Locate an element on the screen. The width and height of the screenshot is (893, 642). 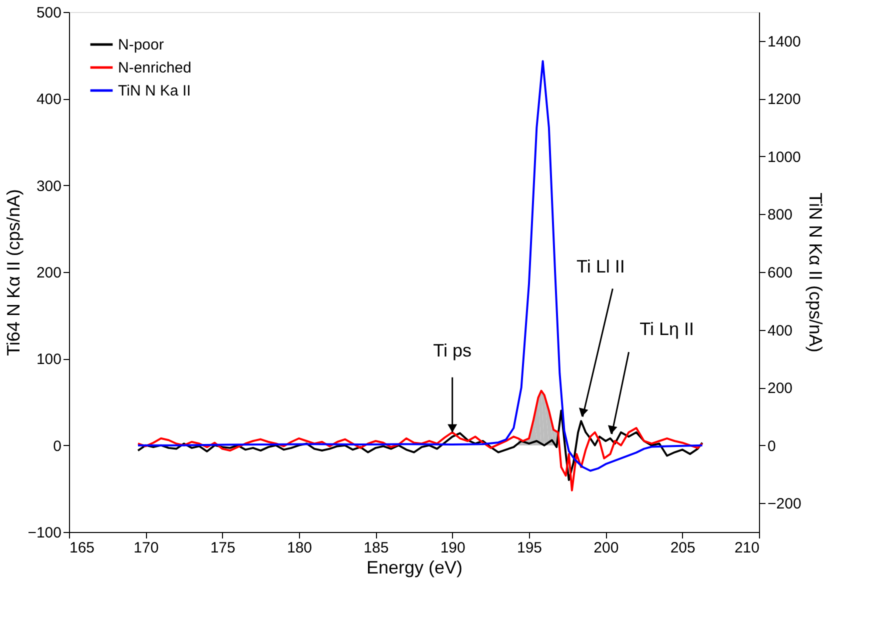
x-tick-label: 170 is located at coordinates (146, 548).